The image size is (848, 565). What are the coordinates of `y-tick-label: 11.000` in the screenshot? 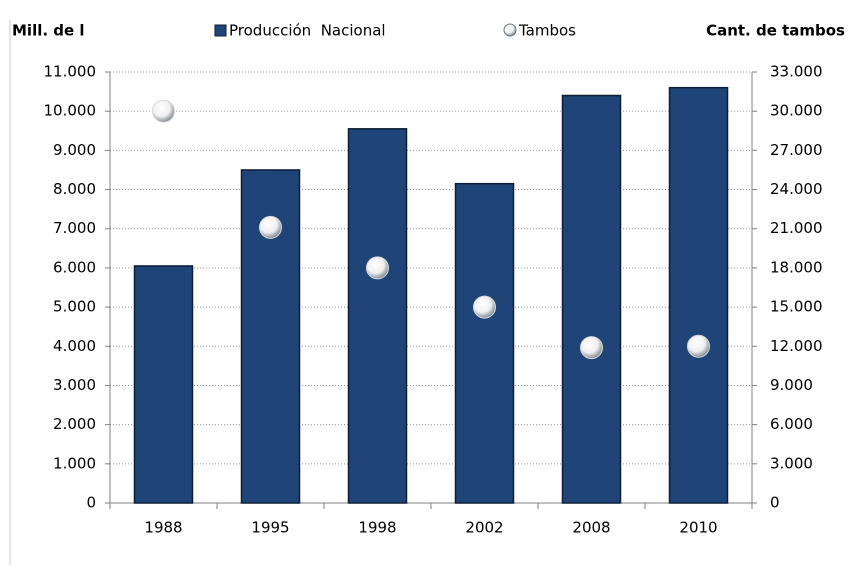 It's located at (70, 72).